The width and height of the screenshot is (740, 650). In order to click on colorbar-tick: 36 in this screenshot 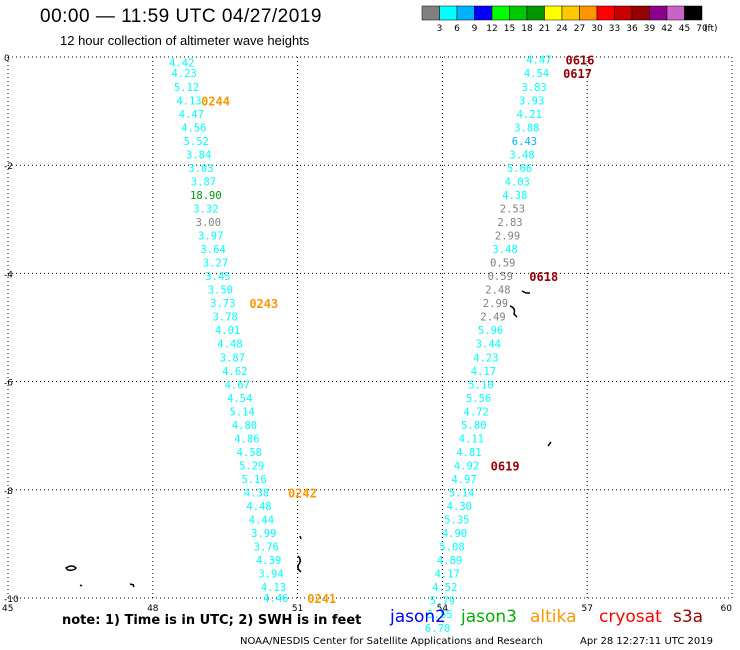, I will do `click(632, 29)`.